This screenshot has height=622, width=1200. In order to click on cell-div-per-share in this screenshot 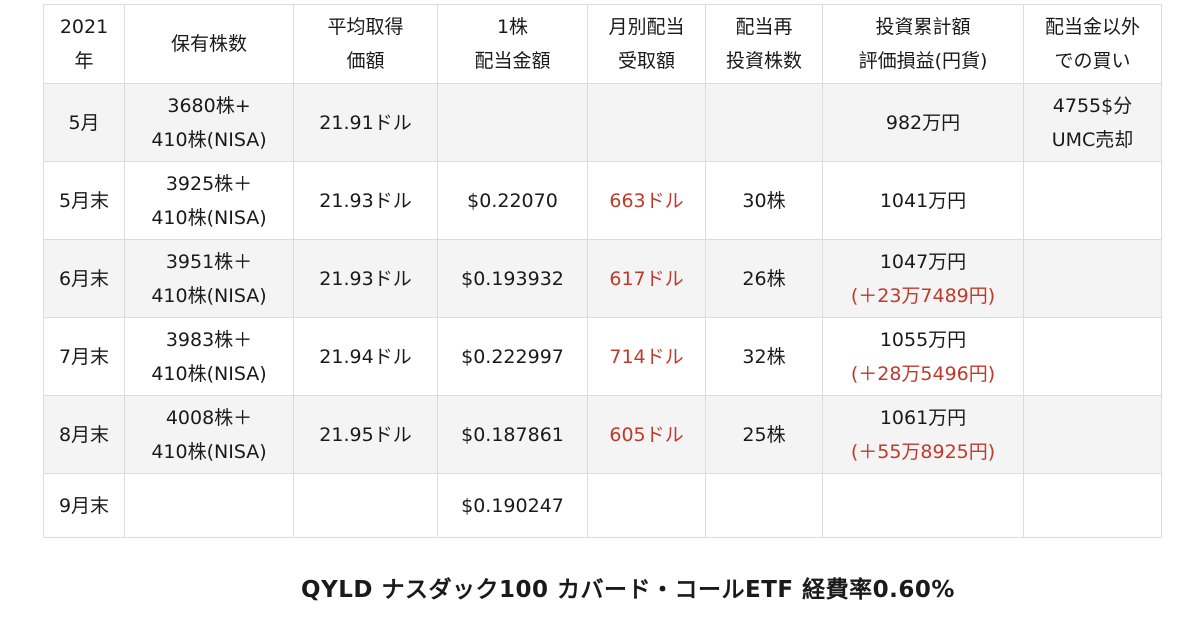, I will do `click(512, 122)`.